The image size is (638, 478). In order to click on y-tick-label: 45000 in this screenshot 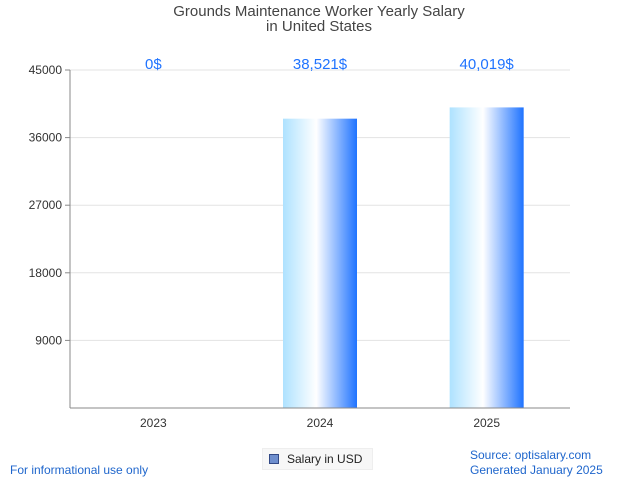, I will do `click(46, 70)`.